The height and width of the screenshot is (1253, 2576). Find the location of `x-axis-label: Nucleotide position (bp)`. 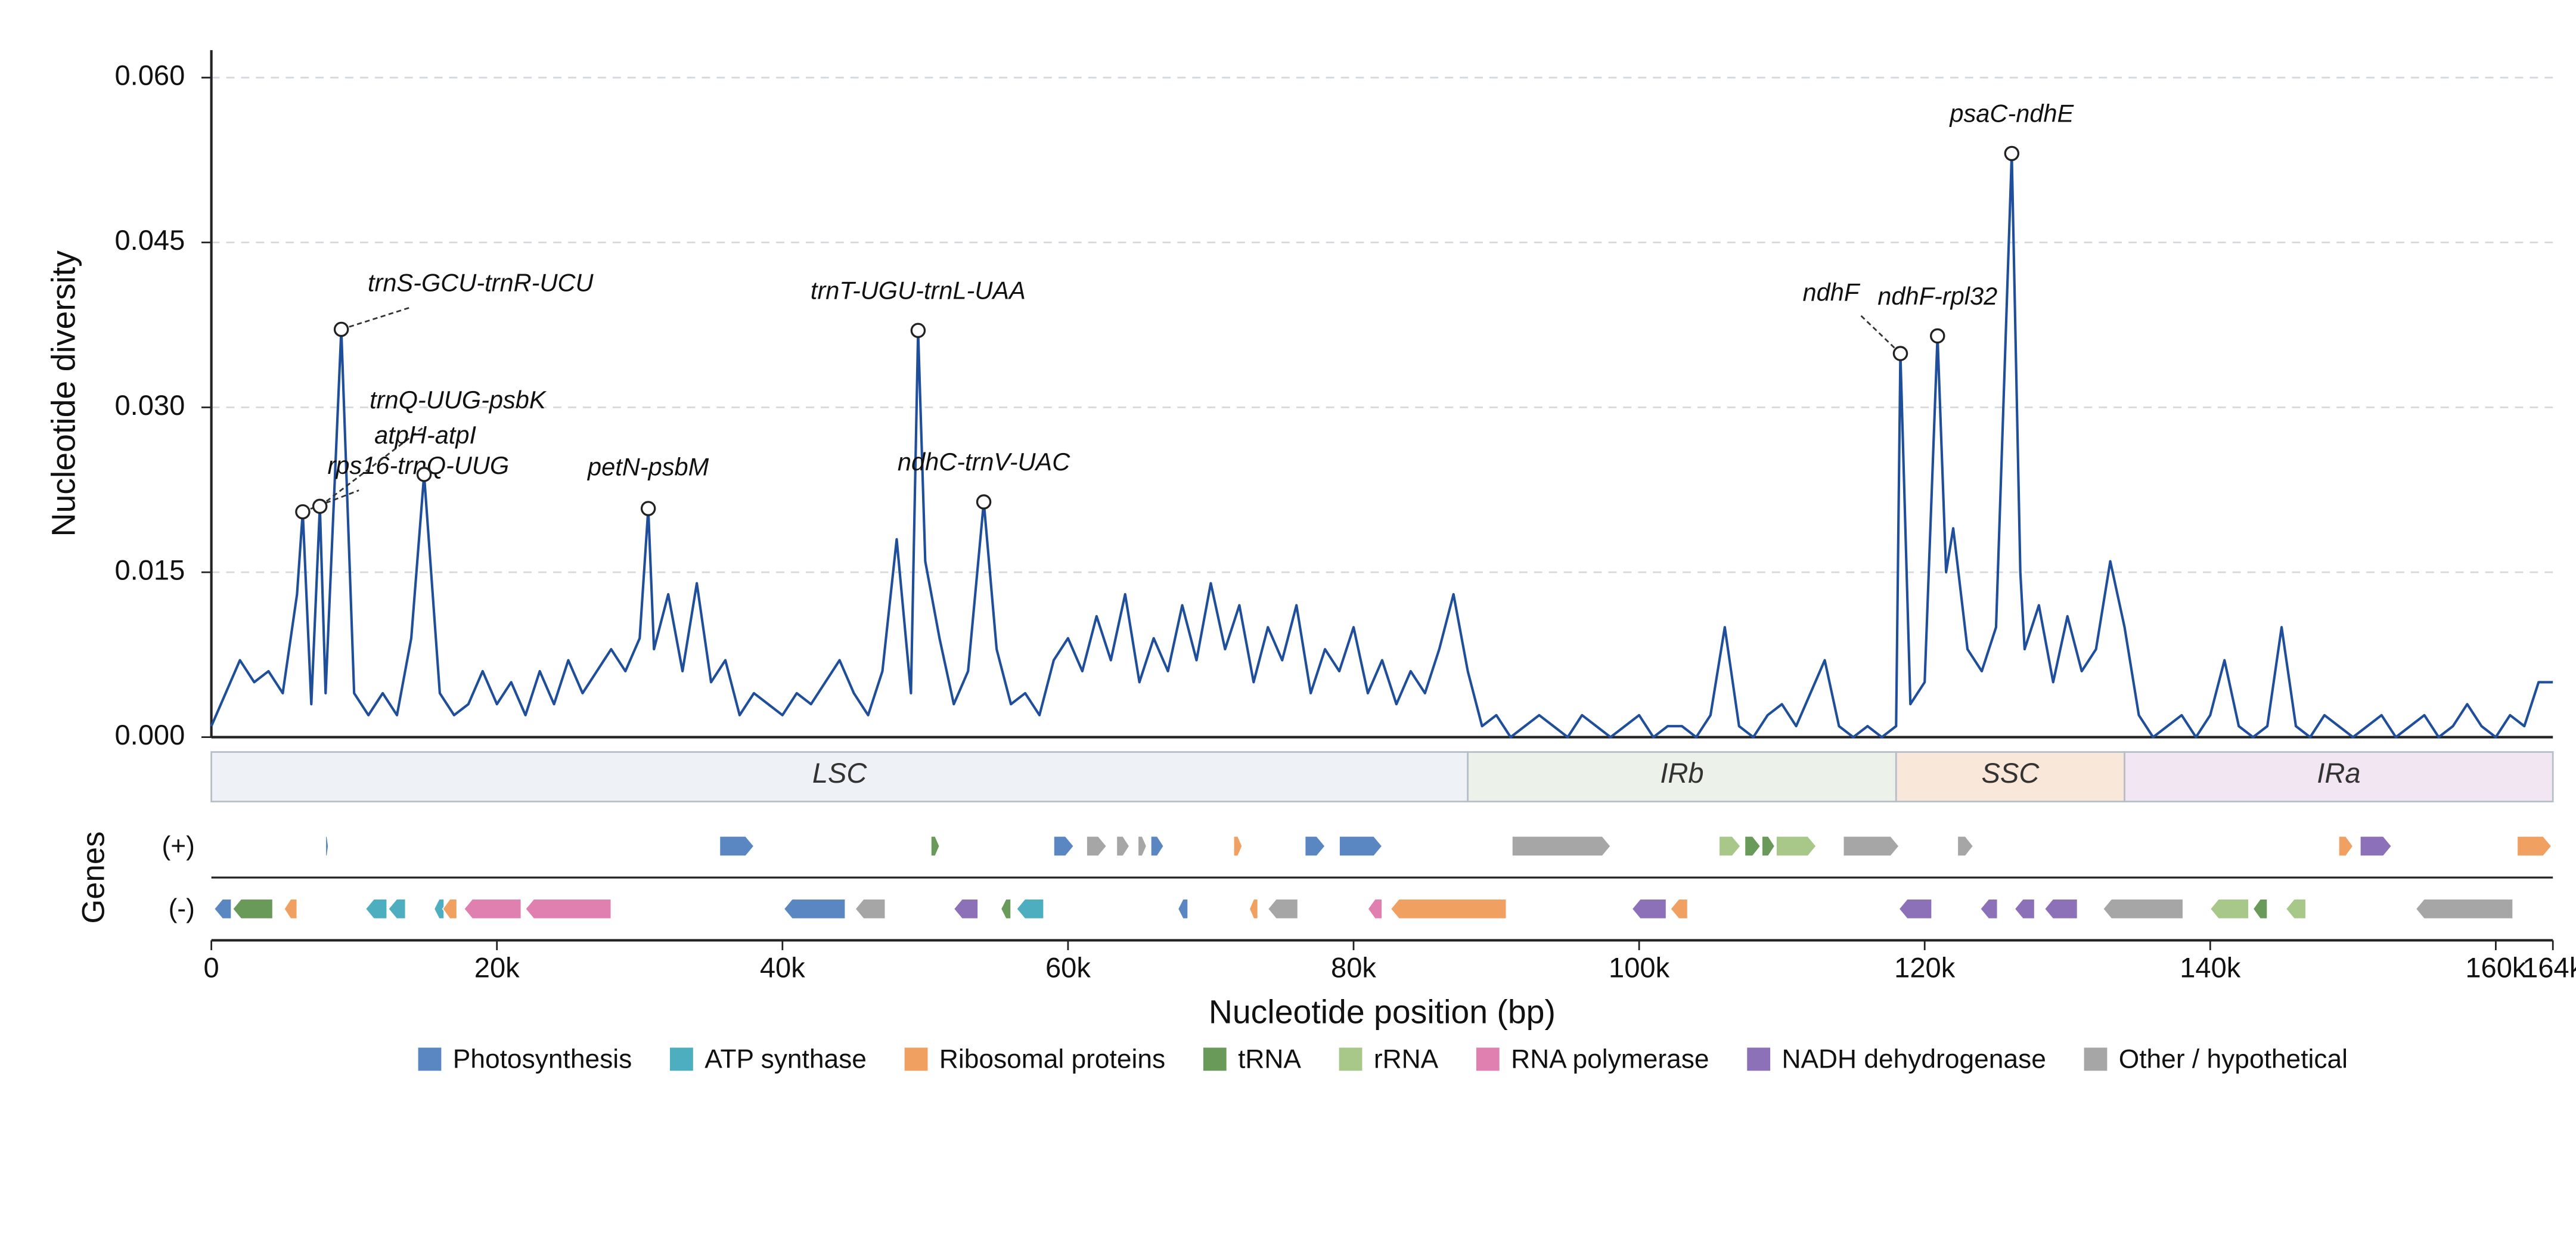

x-axis-label: Nucleotide position (bp) is located at coordinates (1382, 1012).